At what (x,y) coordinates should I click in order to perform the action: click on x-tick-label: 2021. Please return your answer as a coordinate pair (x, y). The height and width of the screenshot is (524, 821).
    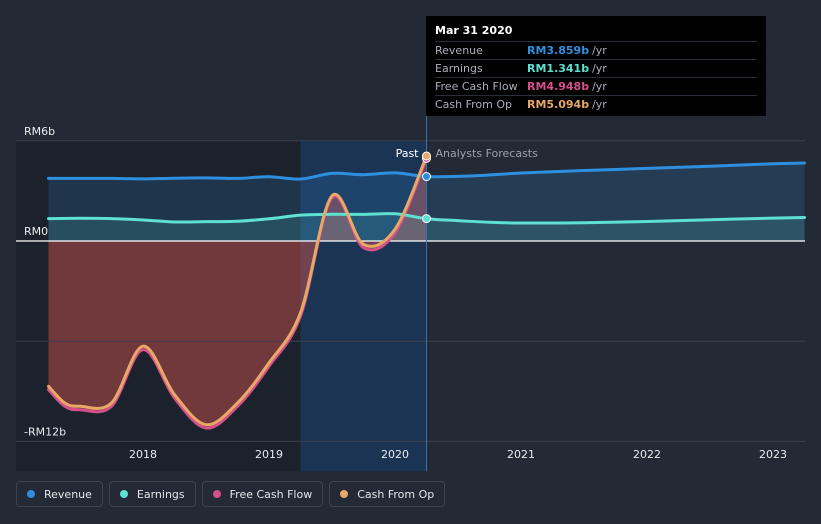
    Looking at the image, I should click on (521, 454).